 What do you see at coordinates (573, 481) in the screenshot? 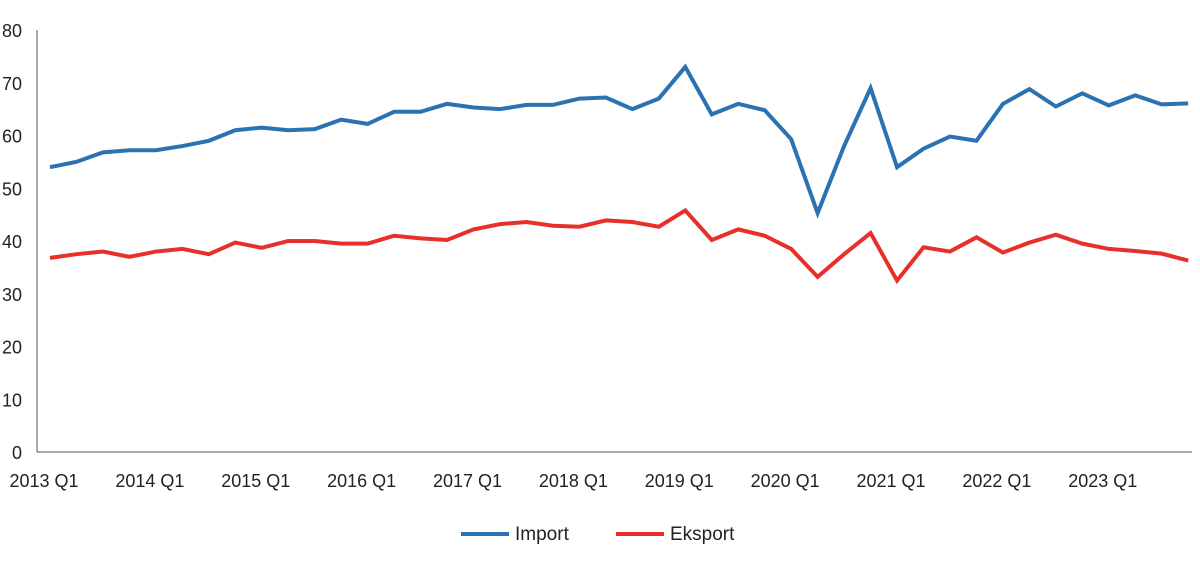
I see `x-tick-label: 2018 Q1` at bounding box center [573, 481].